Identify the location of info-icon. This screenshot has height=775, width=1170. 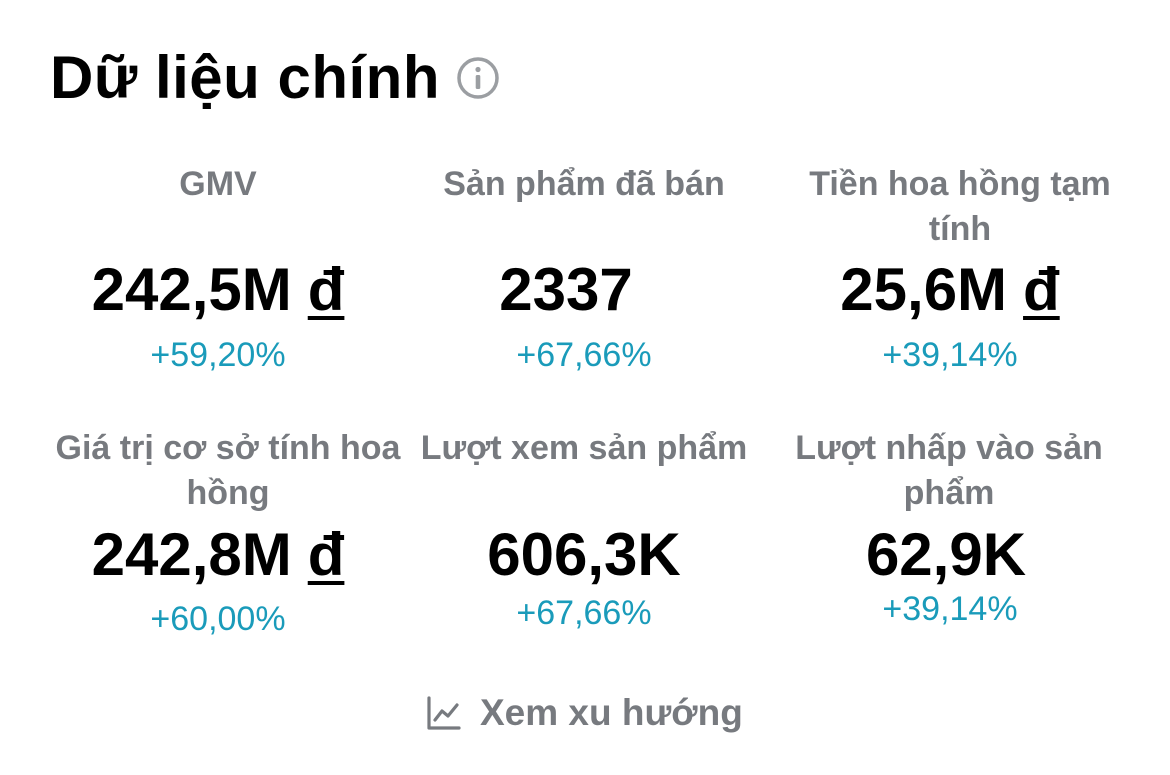
(478, 78).